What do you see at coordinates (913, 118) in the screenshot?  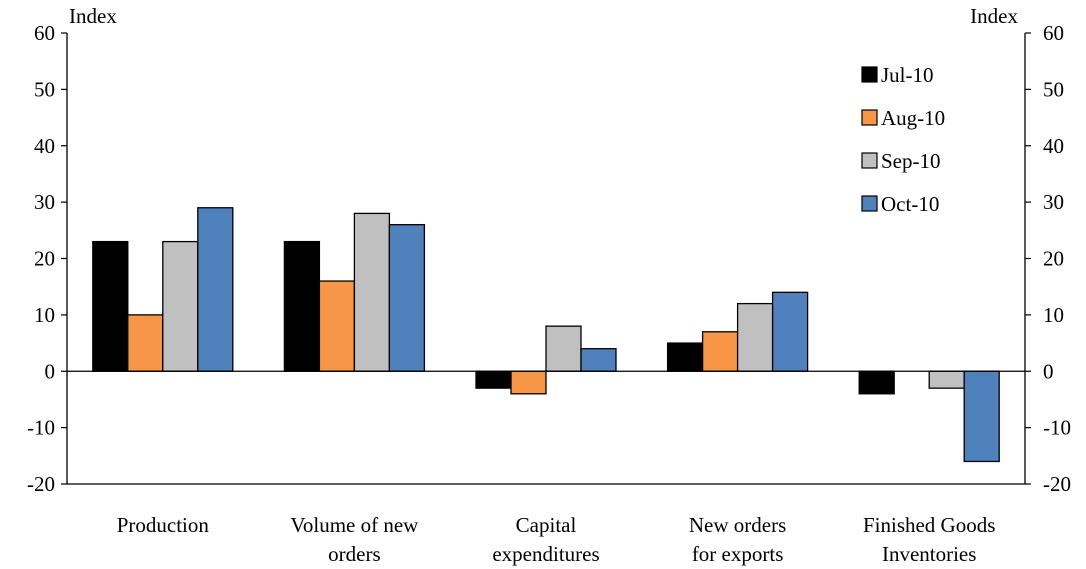 I see `legend-label-aug-10: Aug-10` at bounding box center [913, 118].